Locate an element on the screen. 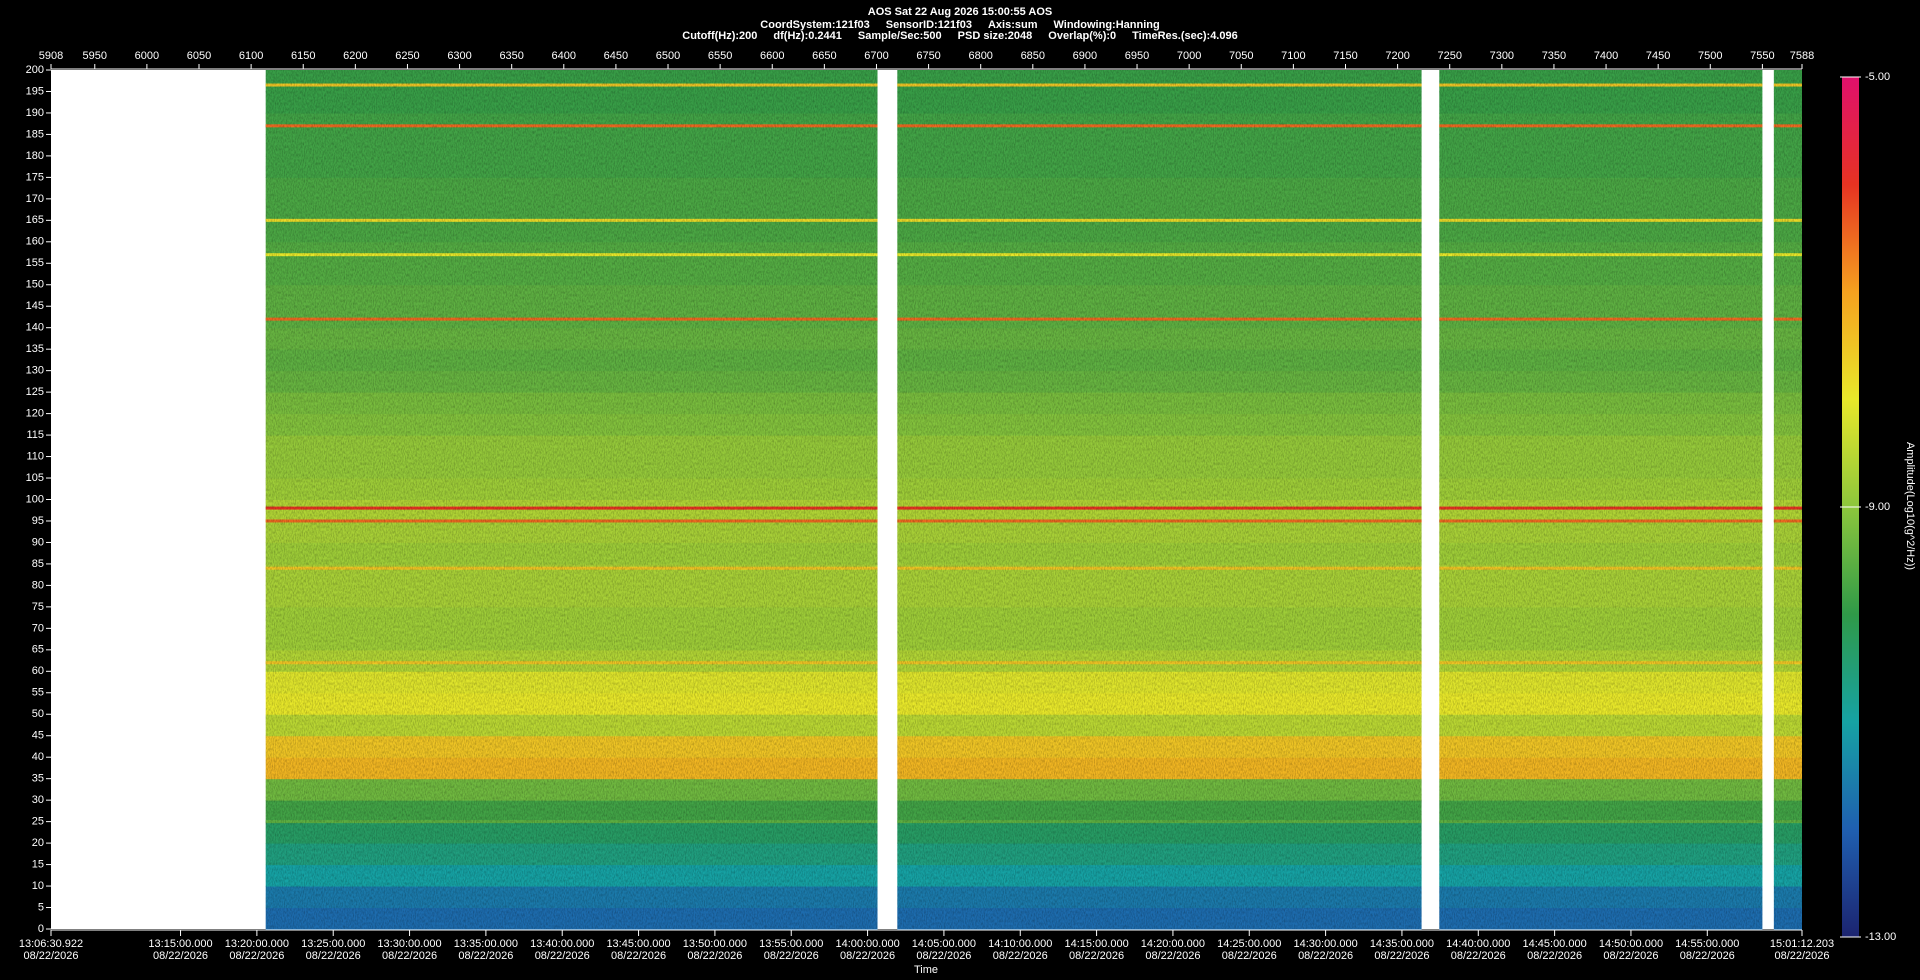 Image resolution: width=1920 pixels, height=980 pixels. x2-tick-label: 6350 is located at coordinates (511, 56).